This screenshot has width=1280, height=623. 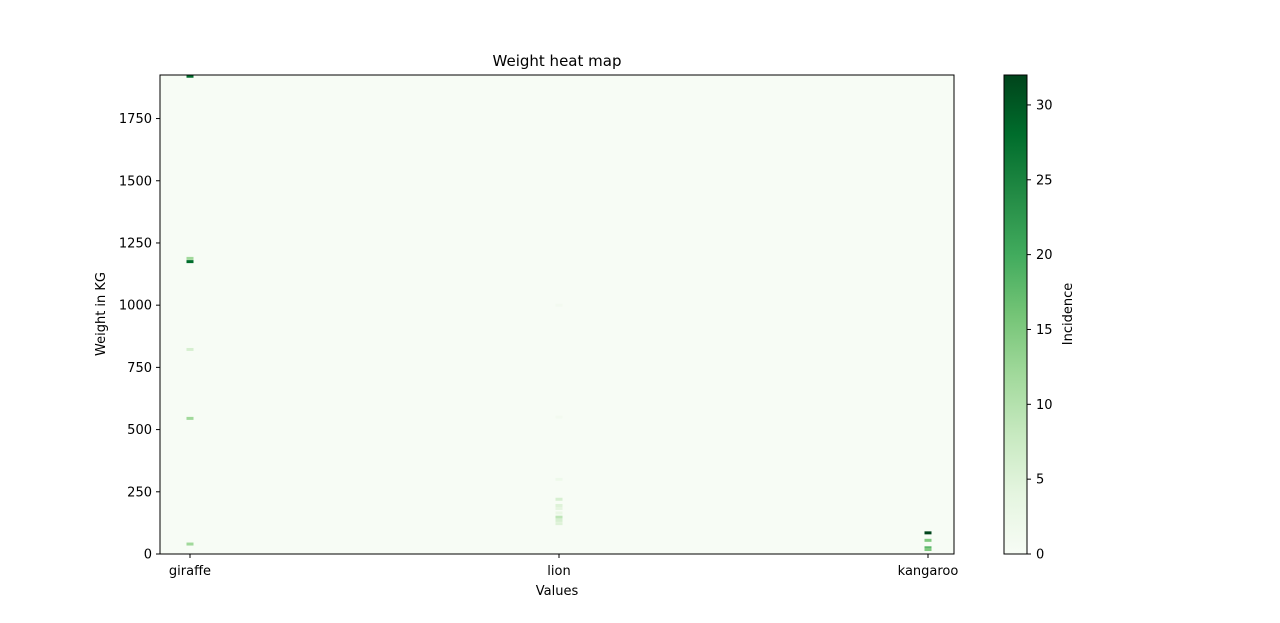 I want to click on colorbar-tick-label: 0, so click(x=1040, y=555).